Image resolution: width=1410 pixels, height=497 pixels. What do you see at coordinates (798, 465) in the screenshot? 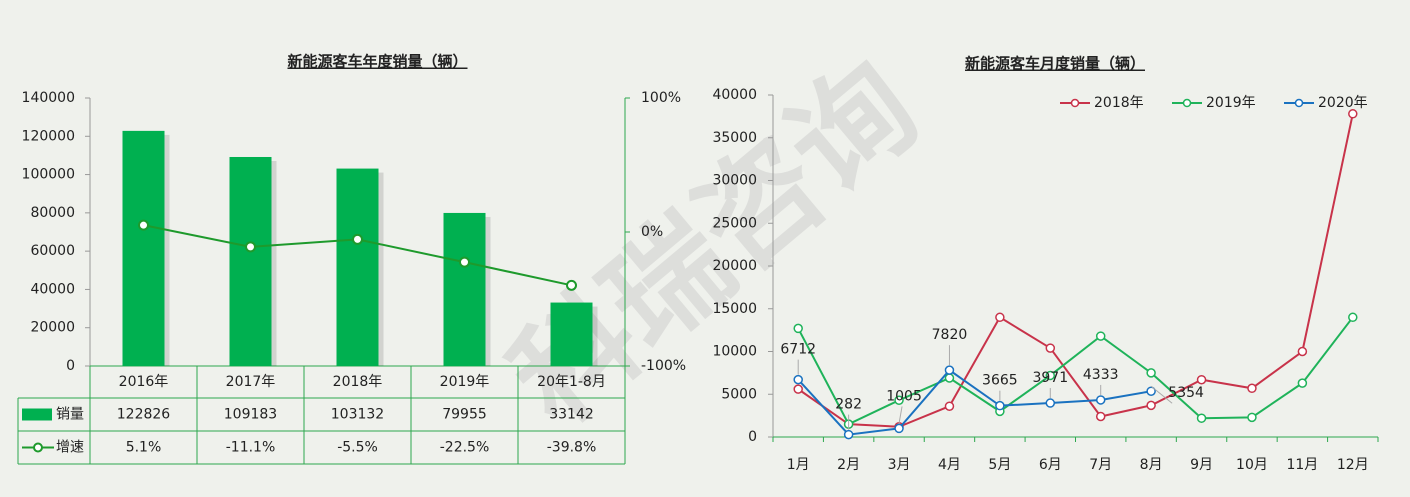
I see `x-tick-label: 1月` at bounding box center [798, 465].